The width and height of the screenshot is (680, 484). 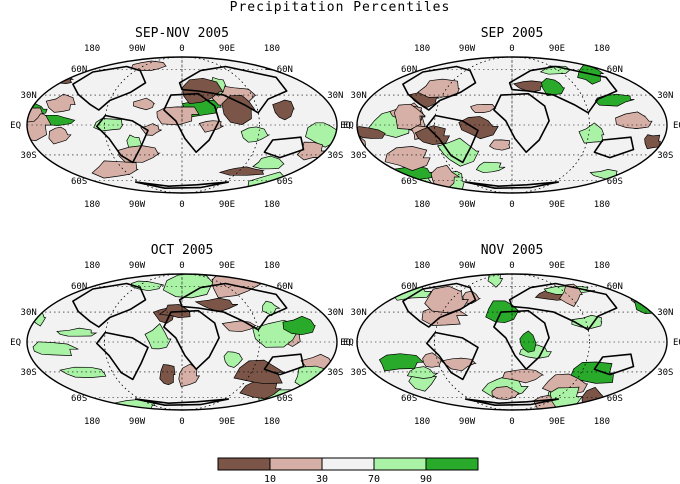 What do you see at coordinates (191, 339) in the screenshot?
I see `coastline-africa` at bounding box center [191, 339].